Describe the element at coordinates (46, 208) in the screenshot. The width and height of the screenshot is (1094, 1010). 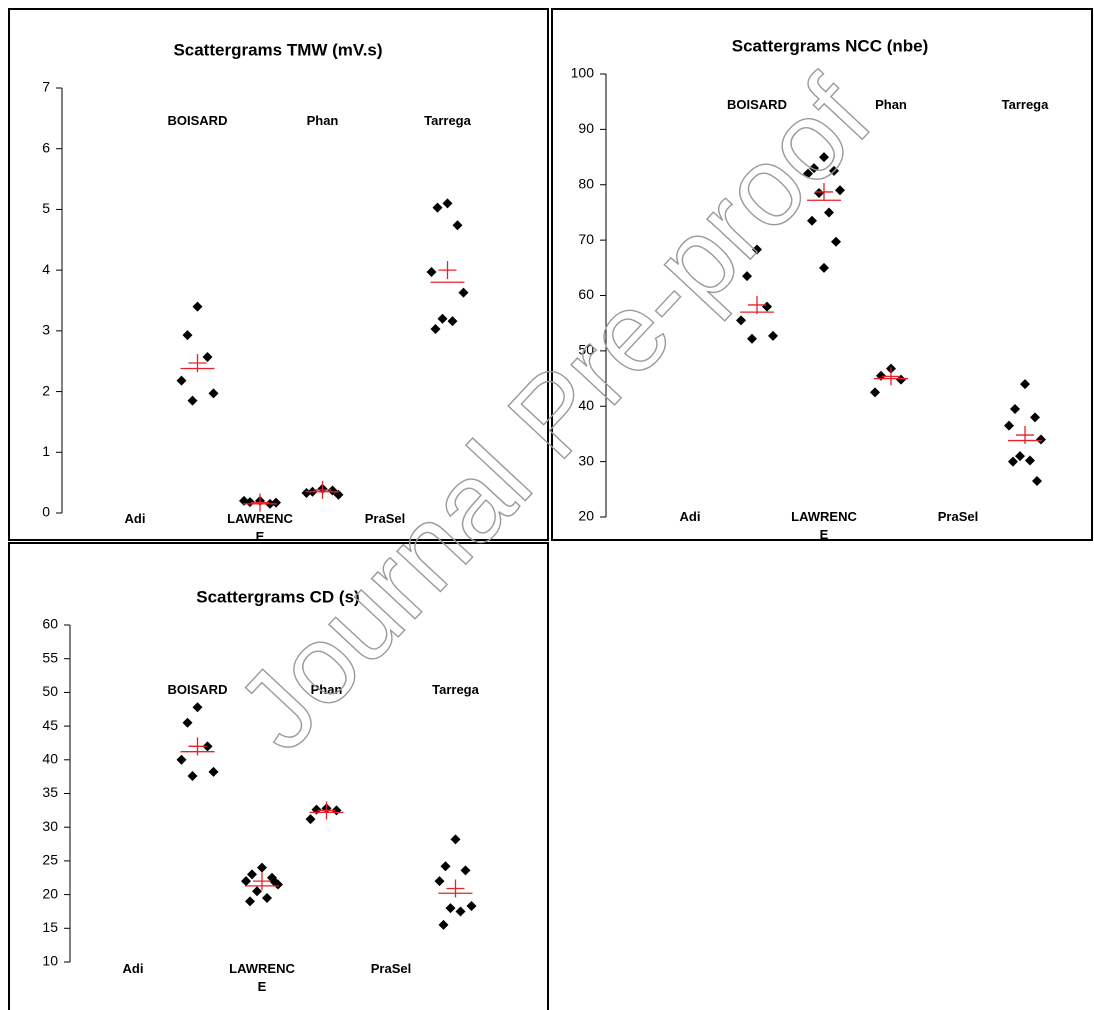
I see `y-tick-label: 5` at that location.